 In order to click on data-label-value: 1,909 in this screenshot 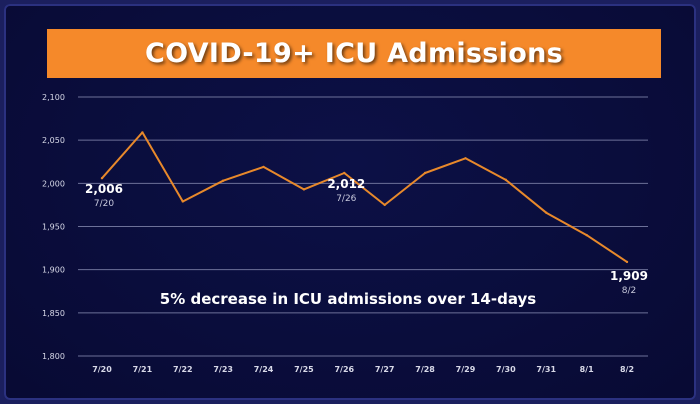, I will do `click(629, 276)`.